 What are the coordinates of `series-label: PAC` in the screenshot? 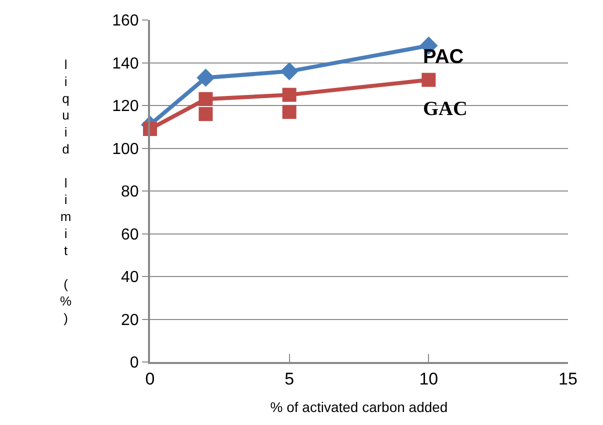 It's located at (443, 57).